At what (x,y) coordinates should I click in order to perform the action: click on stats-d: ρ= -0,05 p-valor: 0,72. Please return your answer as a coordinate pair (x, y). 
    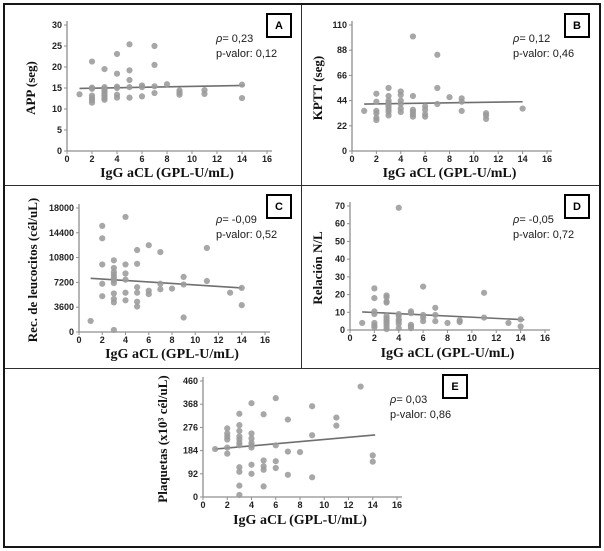
    Looking at the image, I should click on (543, 228).